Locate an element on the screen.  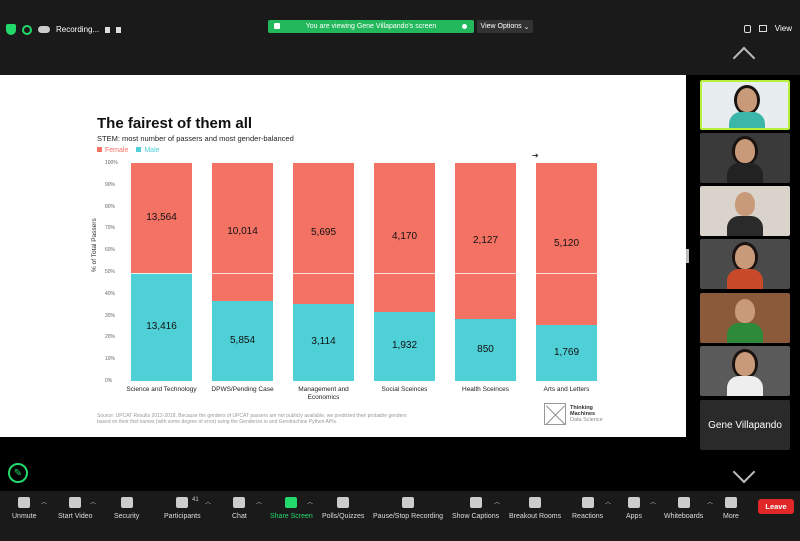
y-tick-label: 20% is located at coordinates (110, 337).